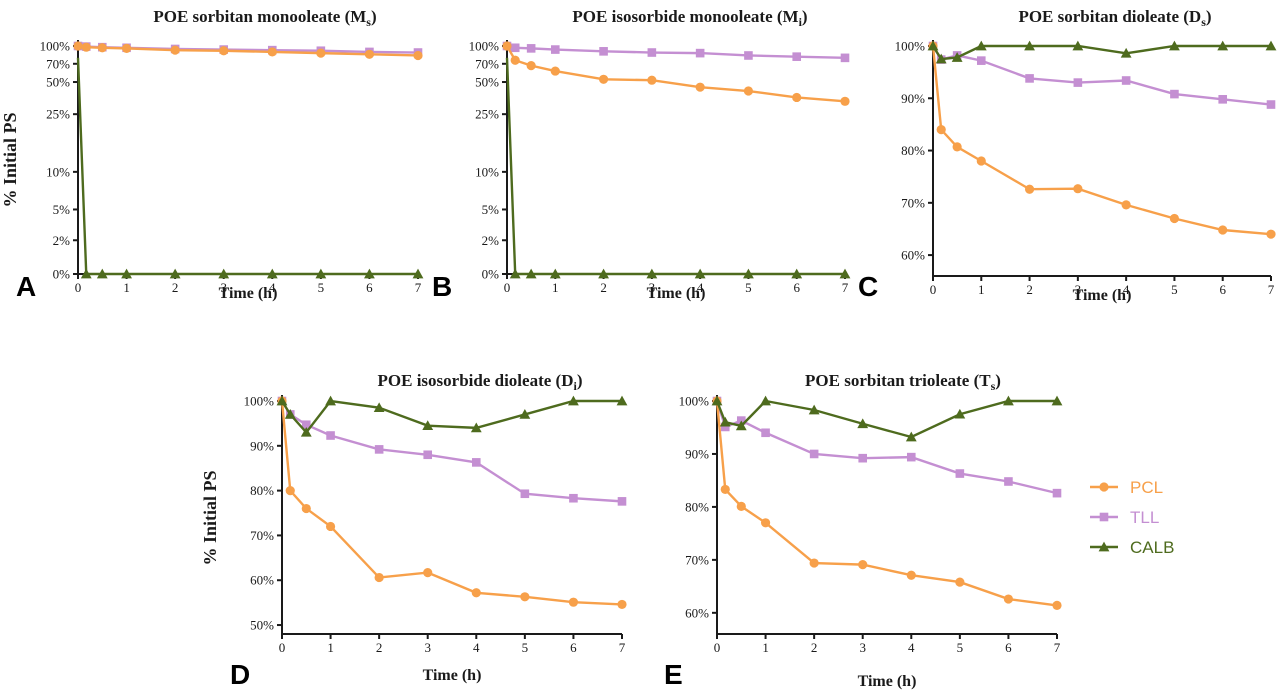 The image size is (1280, 693). Describe the element at coordinates (487, 114) in the screenshot. I see `y-tick-label: 25%` at that location.